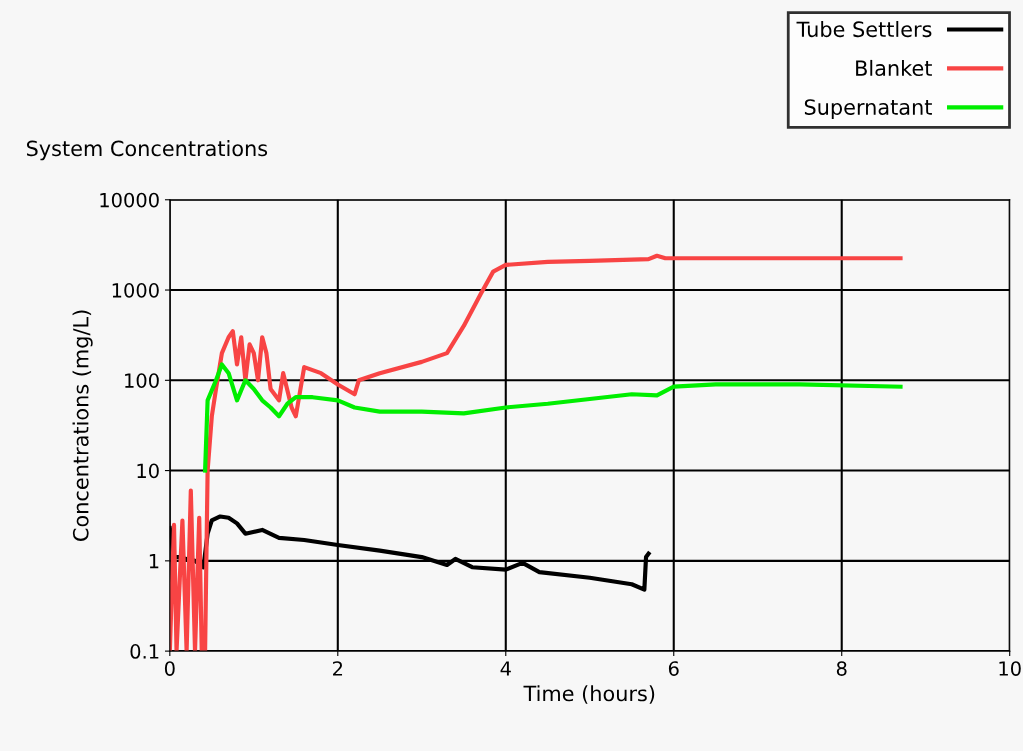 The width and height of the screenshot is (1023, 751). Describe the element at coordinates (1010, 668) in the screenshot. I see `x-tick-label: 10` at that location.